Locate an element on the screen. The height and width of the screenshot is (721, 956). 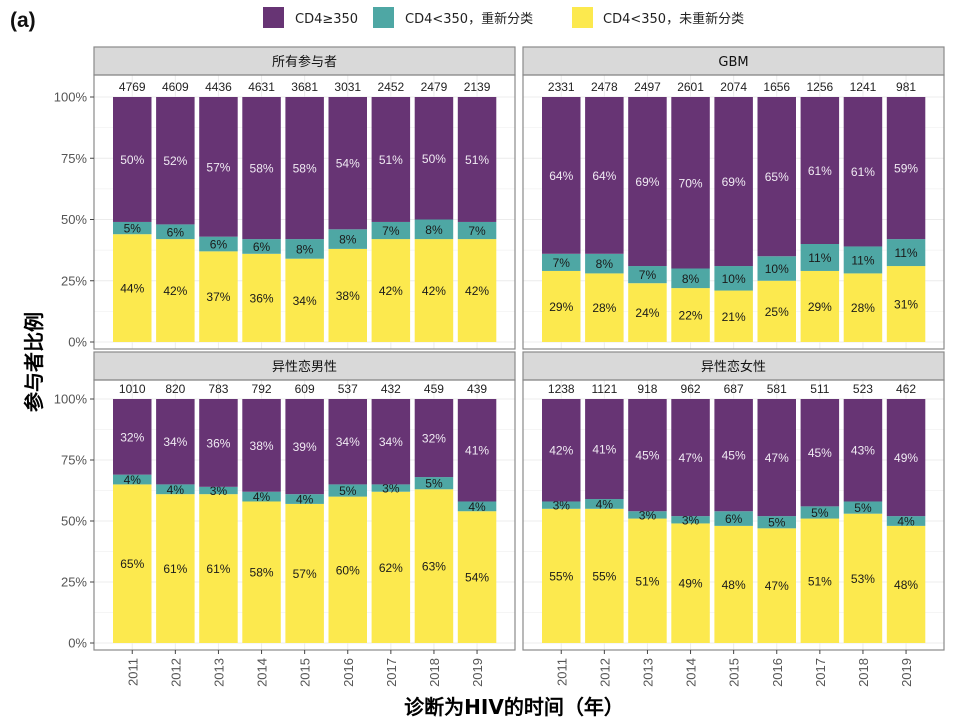
x-tick-label: 2014 is located at coordinates (262, 672).